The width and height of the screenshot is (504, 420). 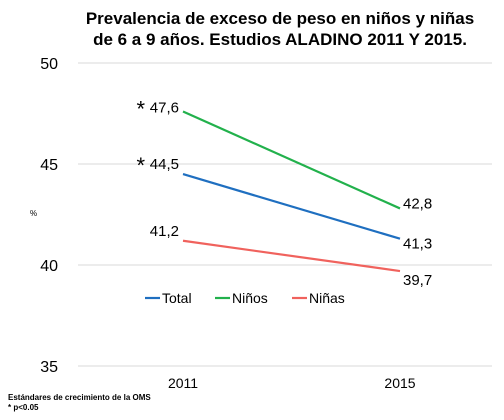 I want to click on data-label-niñas-2015: 39,7, so click(x=417, y=280).